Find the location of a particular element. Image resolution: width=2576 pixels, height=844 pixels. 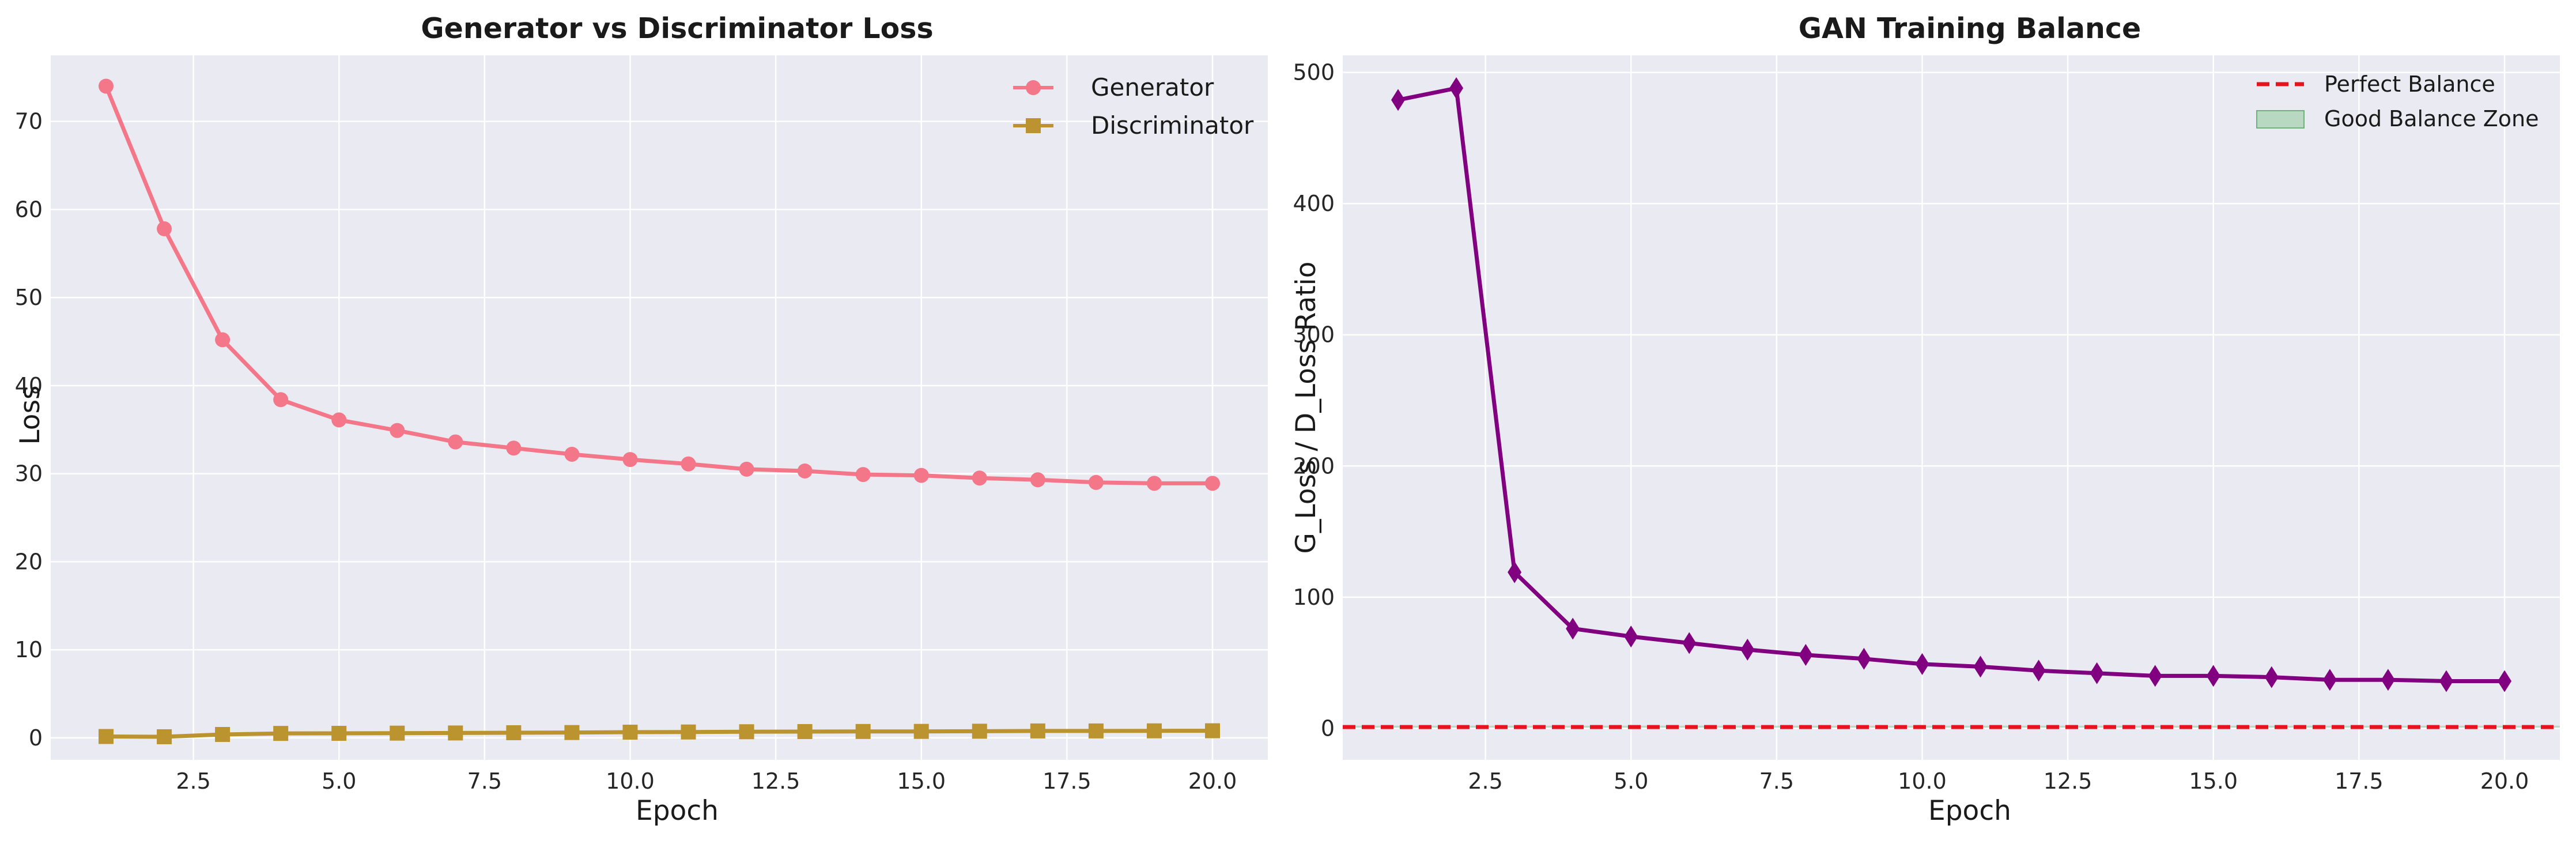

loss-x-tick-label: 17.5 is located at coordinates (1067, 781).